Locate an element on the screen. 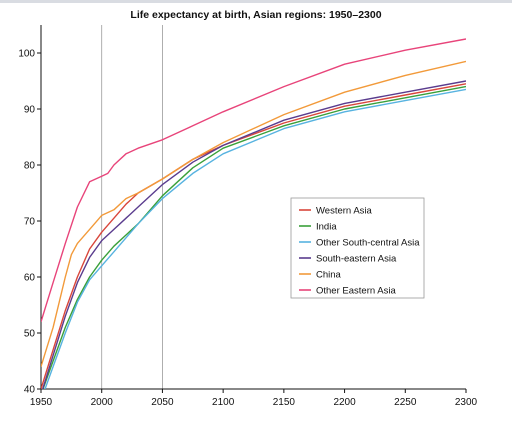 This screenshot has width=512, height=444. y-tick-label: 100 is located at coordinates (26, 54).